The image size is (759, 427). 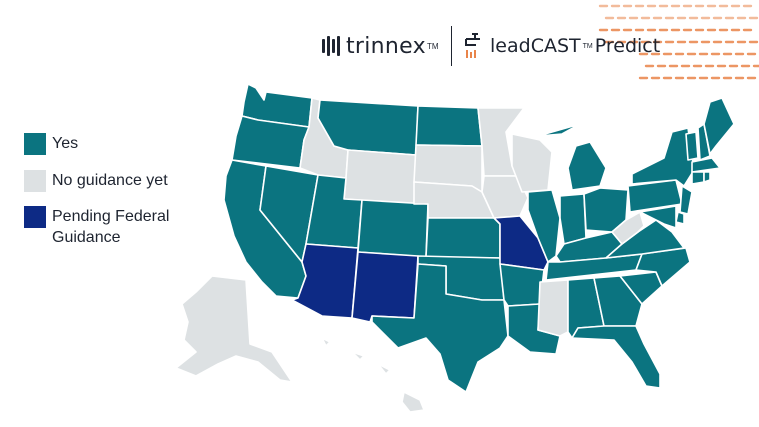 I want to click on state-MA, so click(x=706, y=165).